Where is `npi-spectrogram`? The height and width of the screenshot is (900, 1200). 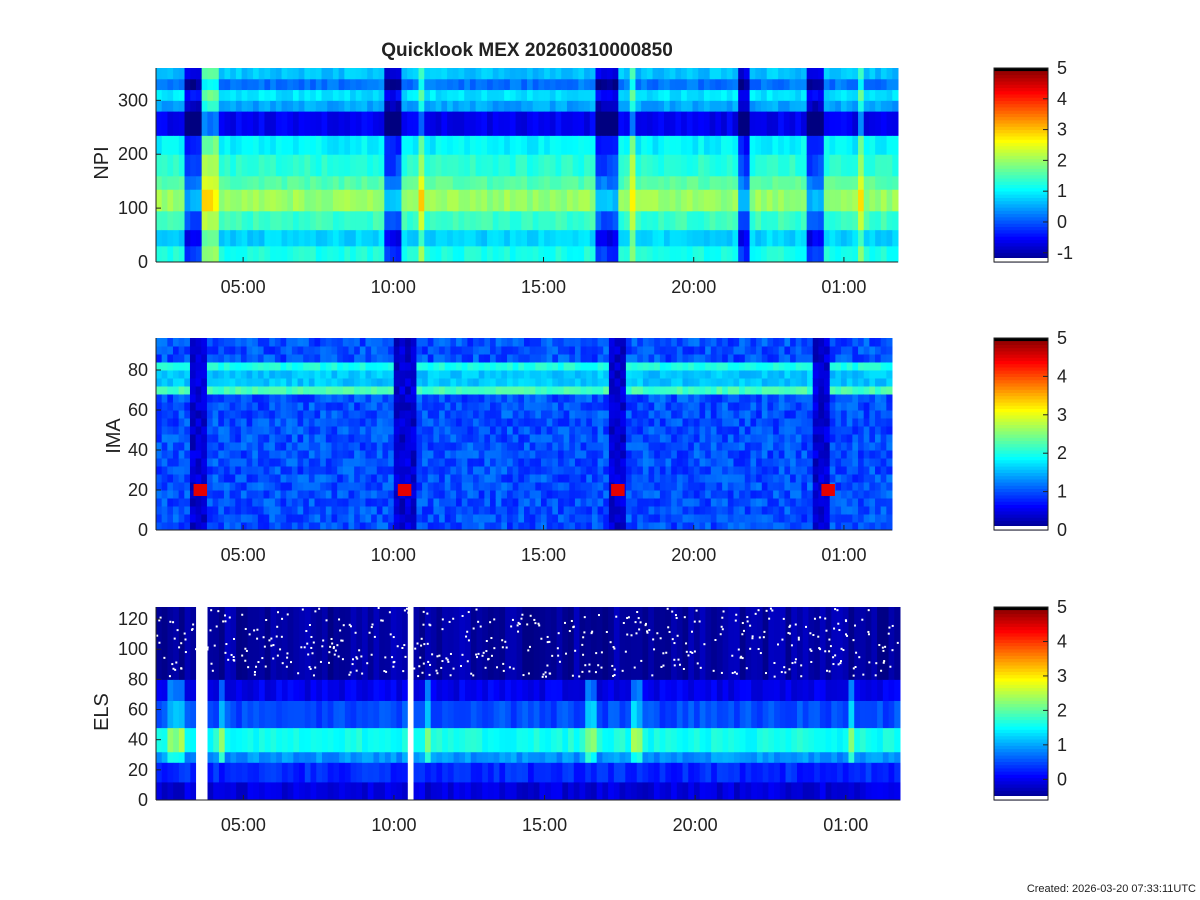
npi-spectrogram is located at coordinates (527, 165).